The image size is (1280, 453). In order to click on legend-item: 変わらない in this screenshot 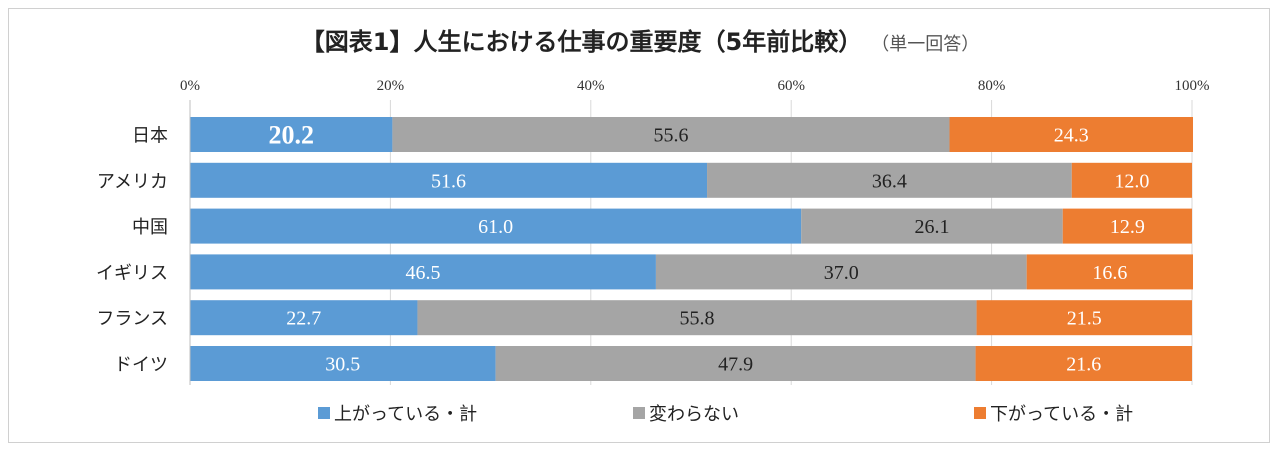, I will do `click(686, 413)`.